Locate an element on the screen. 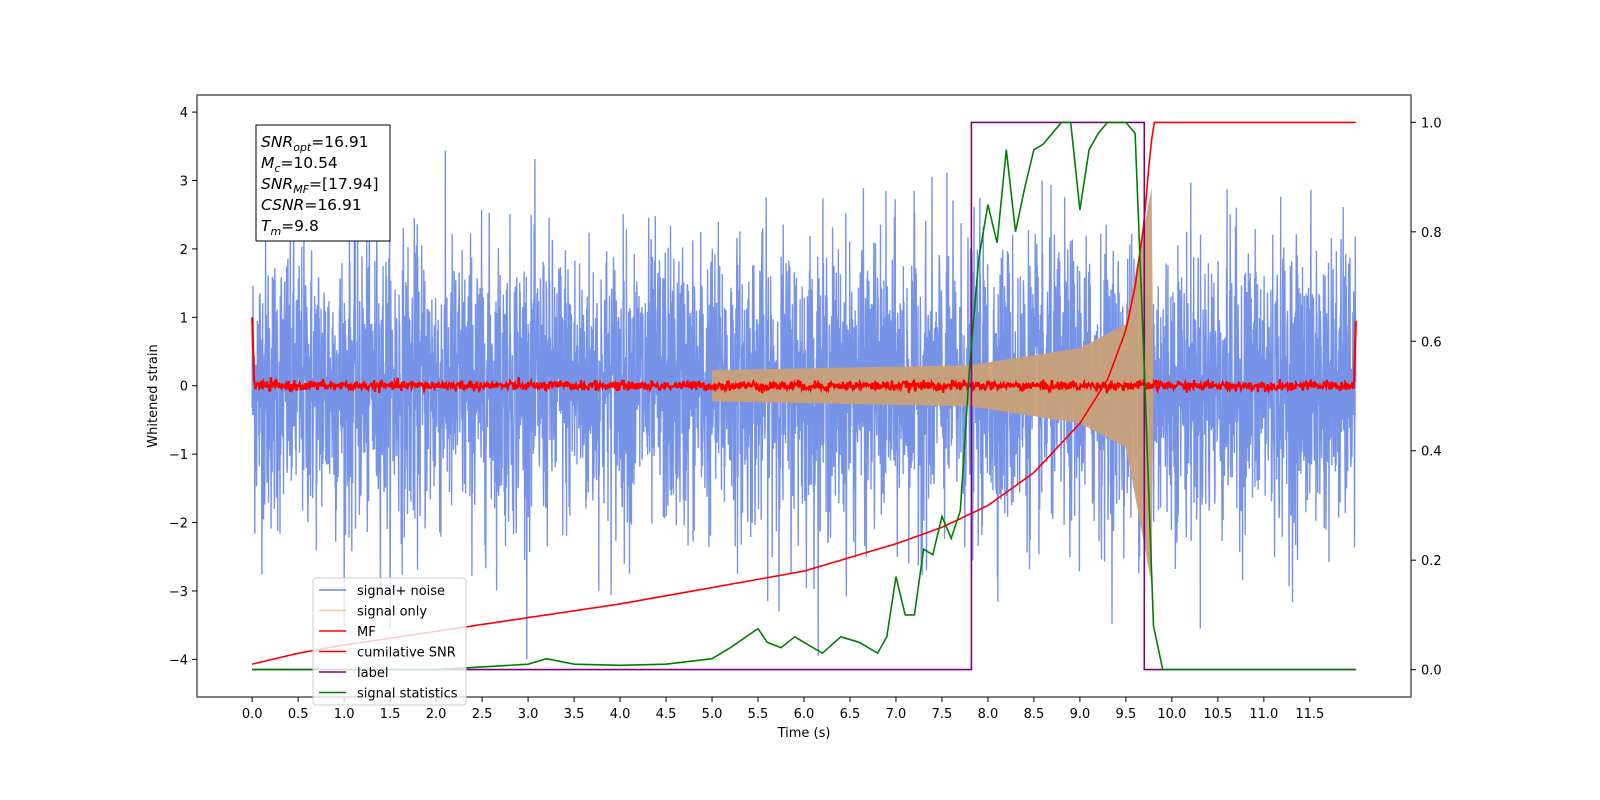 The image size is (1600, 800). y-tick-label: −3 is located at coordinates (178, 592).